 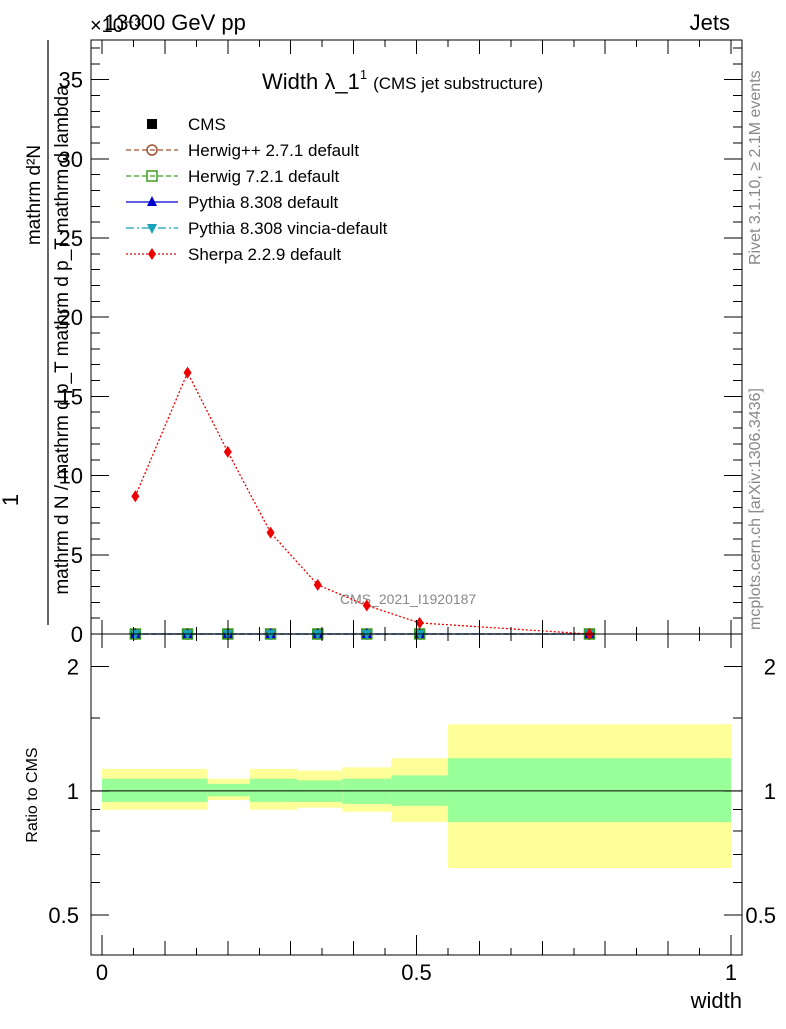 What do you see at coordinates (264, 254) in the screenshot?
I see `legend-label: Sherpa 2.2.9 default` at bounding box center [264, 254].